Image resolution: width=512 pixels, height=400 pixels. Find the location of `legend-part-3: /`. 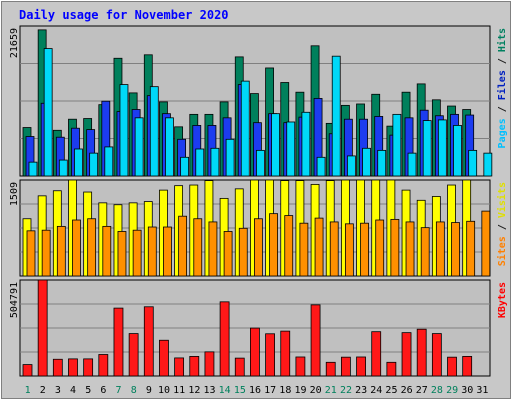

legend-part-3: / is located at coordinates (502, 61).